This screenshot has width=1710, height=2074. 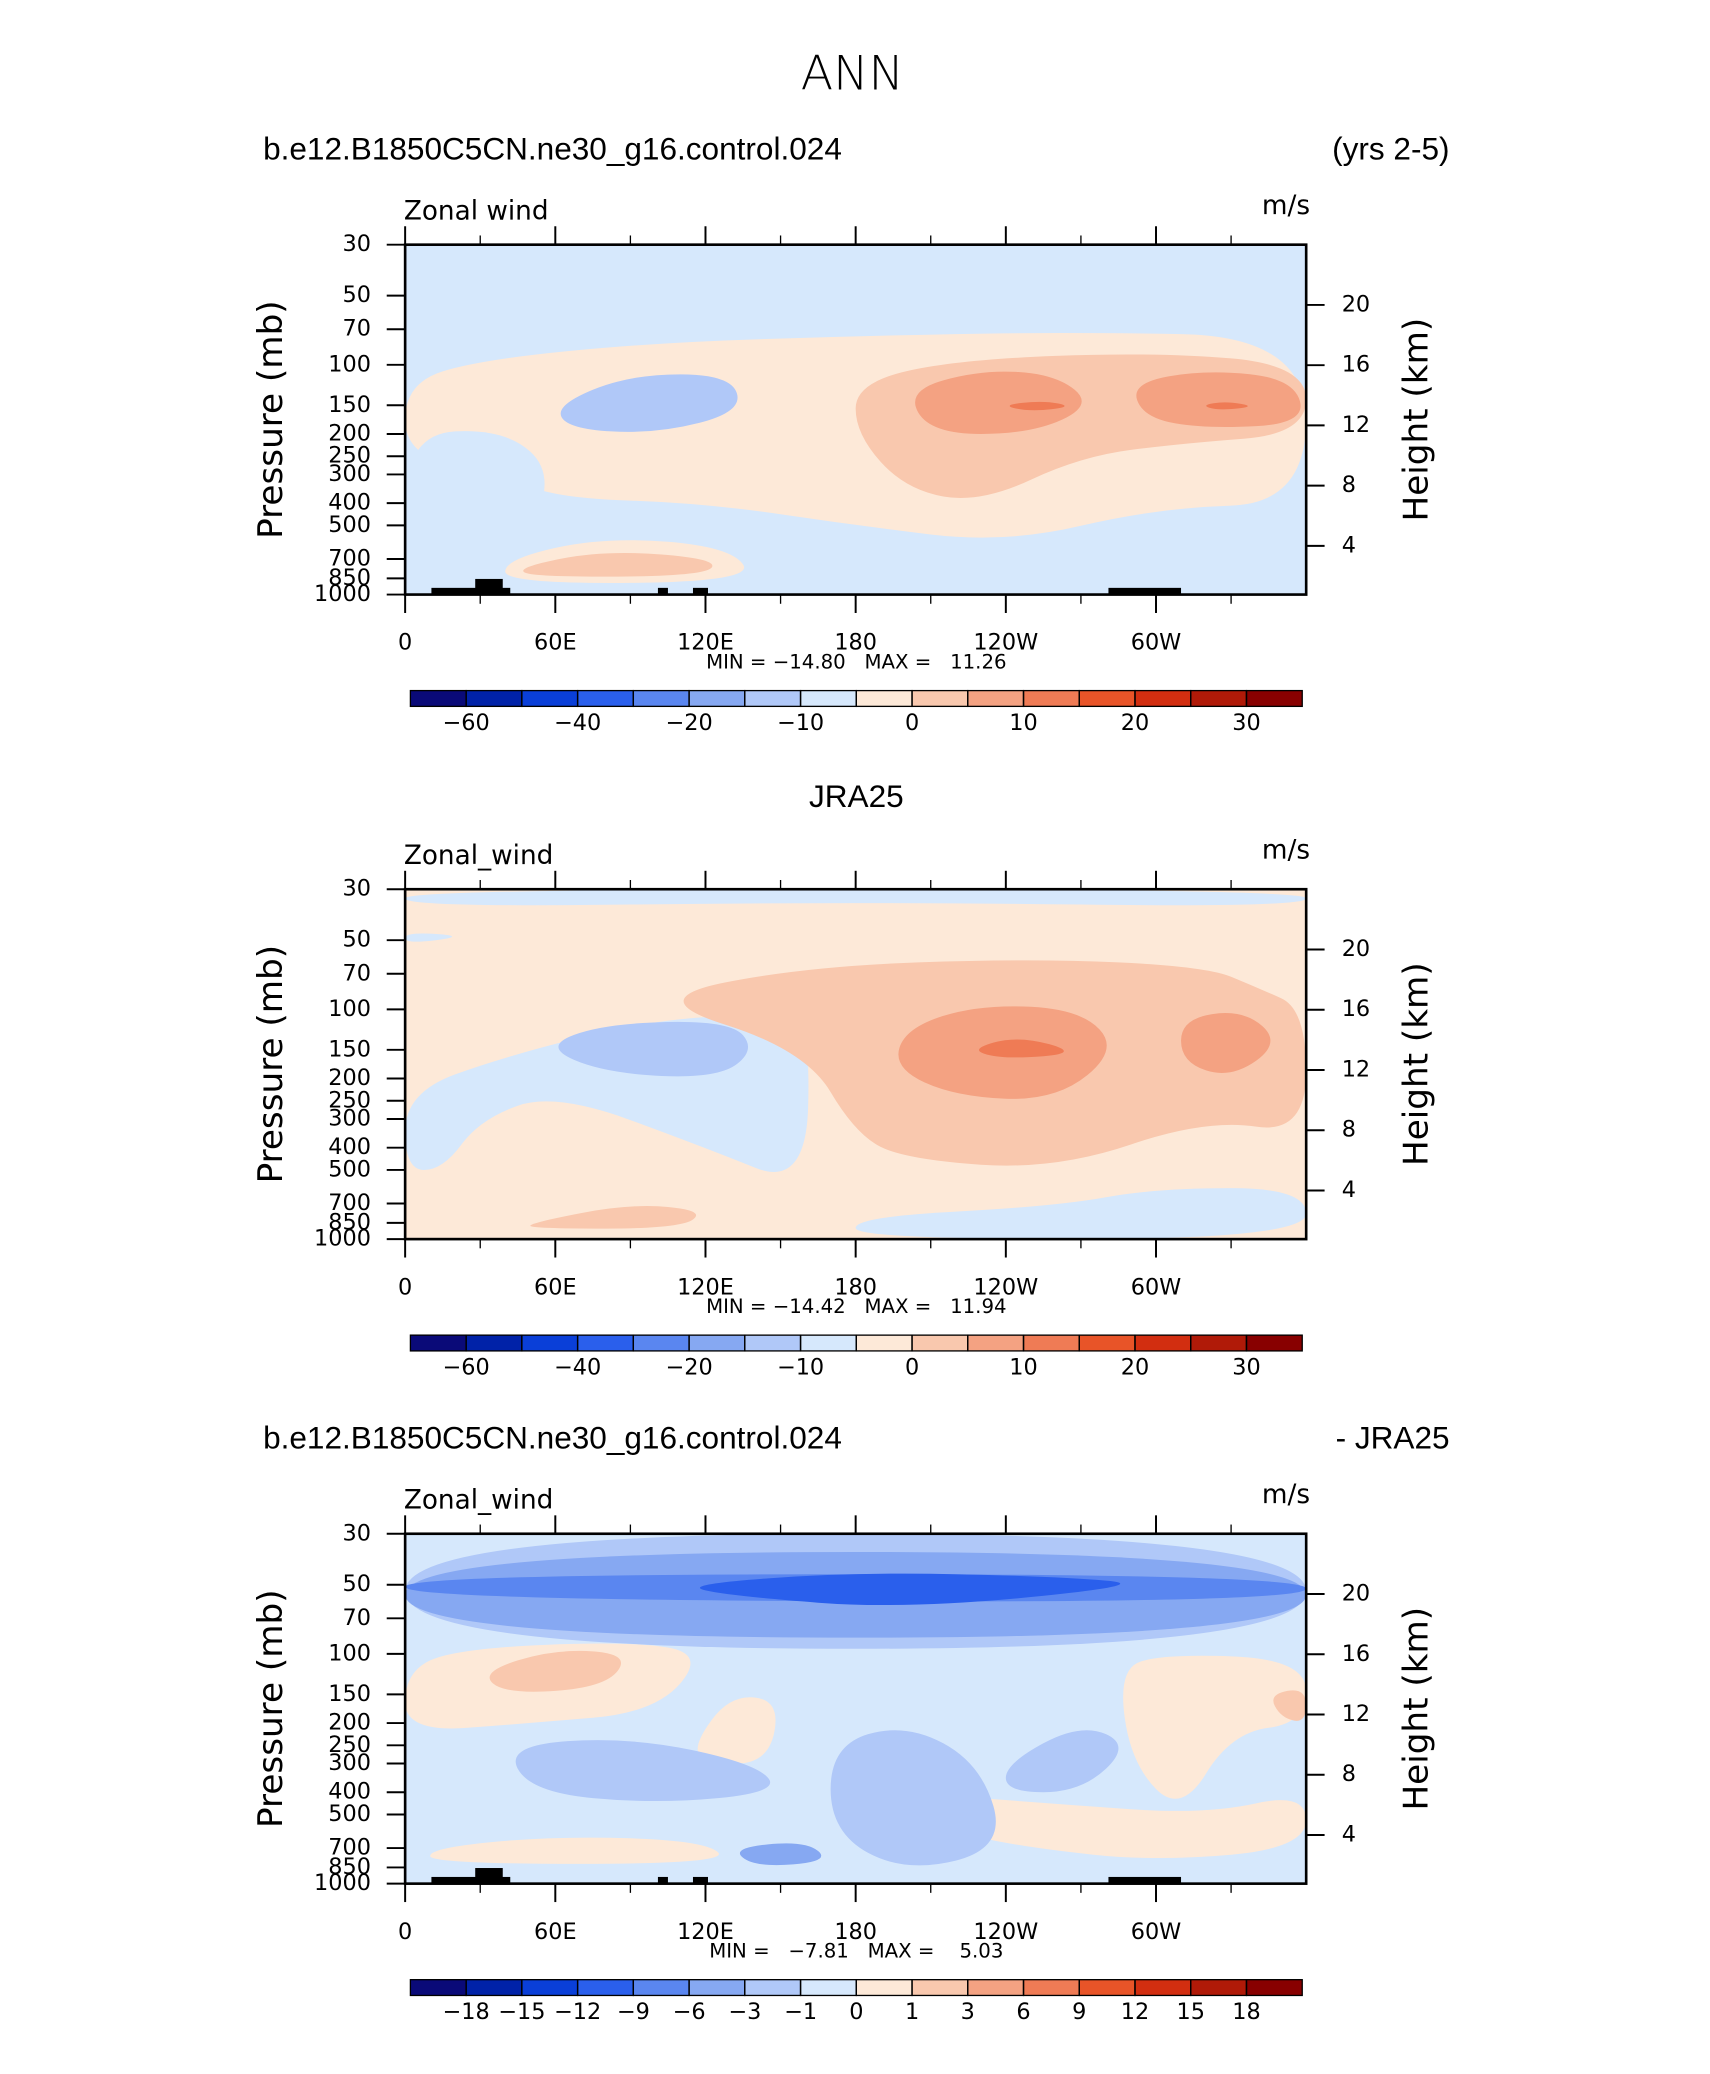 I want to click on y-tick-label: 150, so click(x=349, y=1694).